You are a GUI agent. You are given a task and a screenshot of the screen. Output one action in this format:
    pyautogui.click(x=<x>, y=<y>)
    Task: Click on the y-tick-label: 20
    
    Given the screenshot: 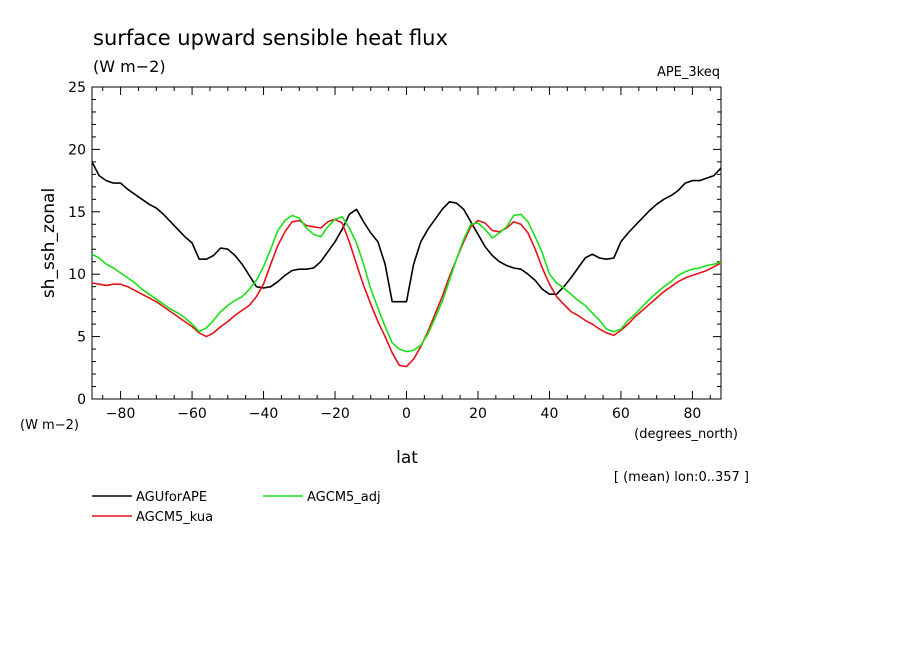 What is the action you would take?
    pyautogui.click(x=77, y=150)
    